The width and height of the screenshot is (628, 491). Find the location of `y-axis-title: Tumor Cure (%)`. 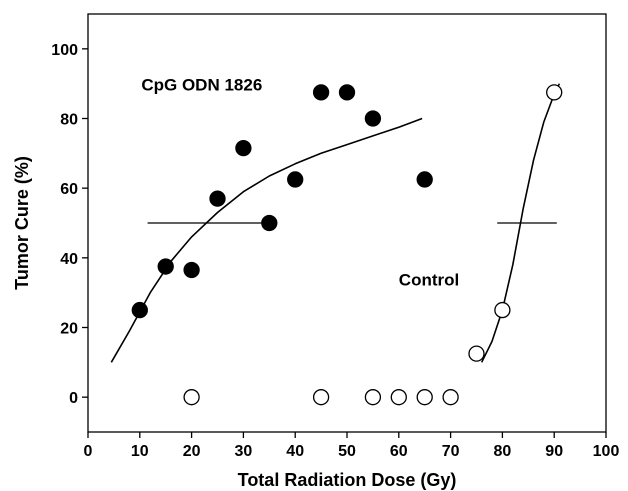

y-axis-title: Tumor Cure (%) is located at coordinates (22, 223).